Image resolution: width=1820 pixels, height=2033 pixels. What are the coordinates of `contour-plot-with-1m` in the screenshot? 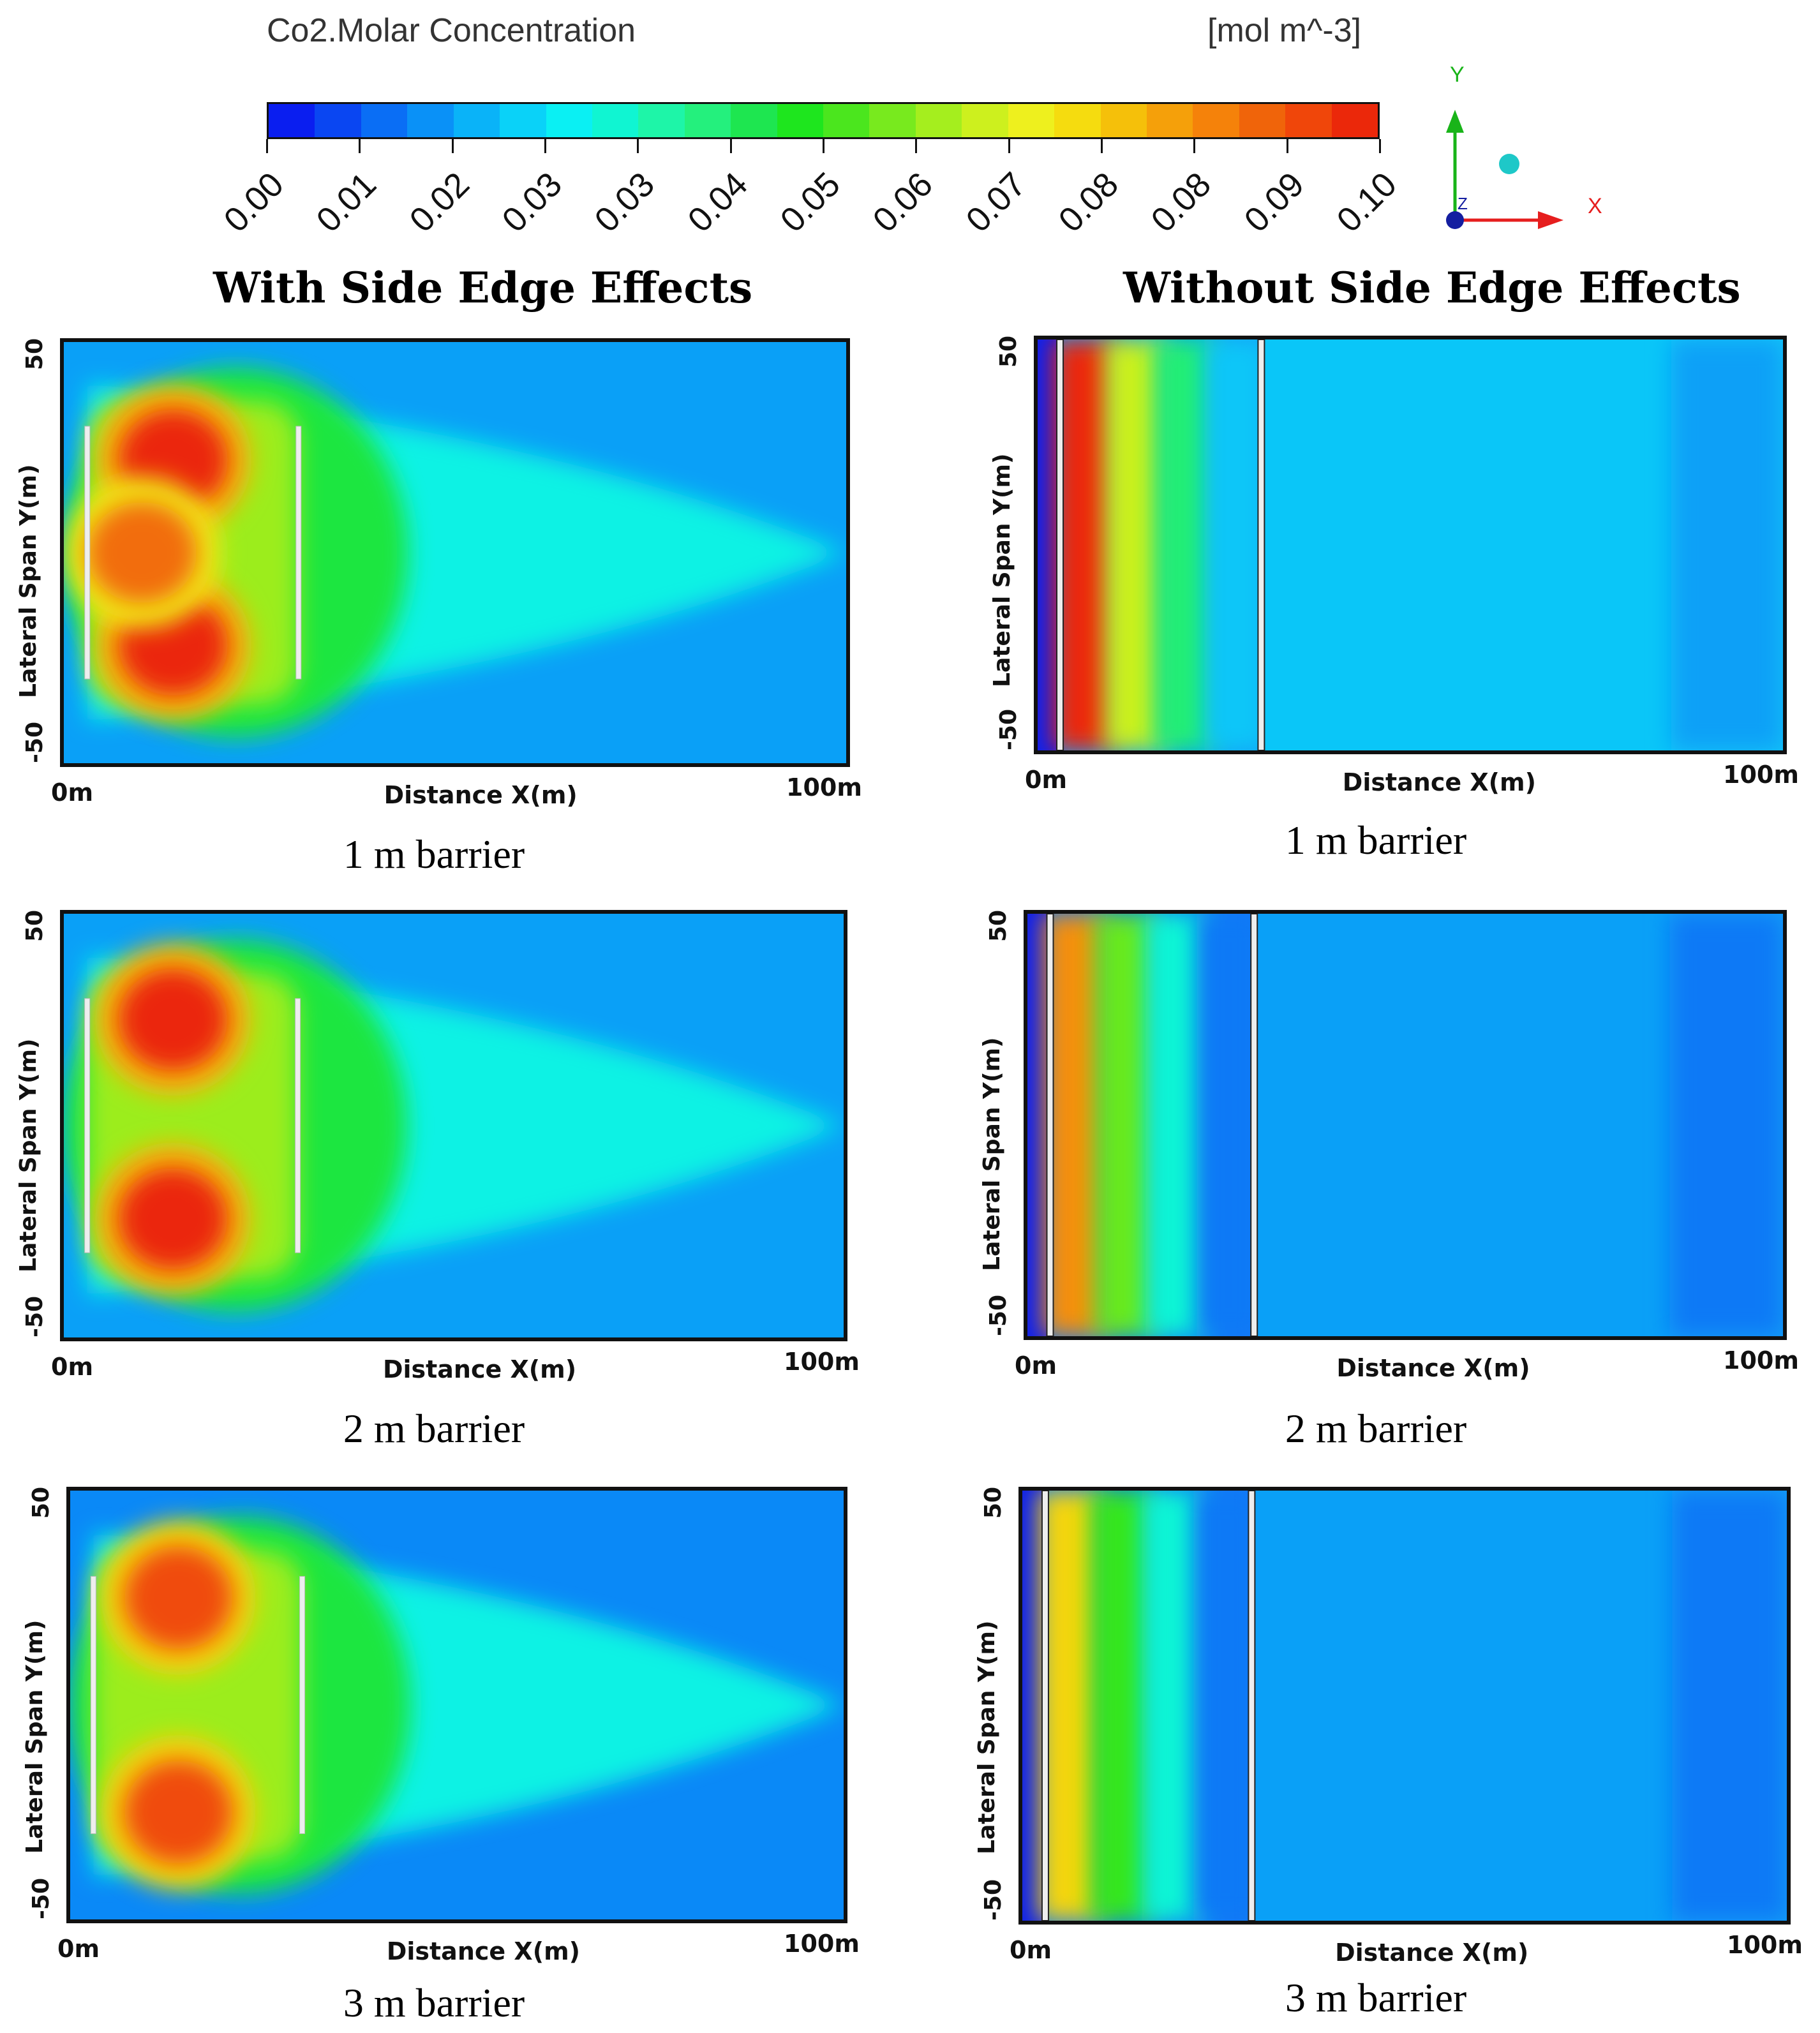 It's located at (455, 552).